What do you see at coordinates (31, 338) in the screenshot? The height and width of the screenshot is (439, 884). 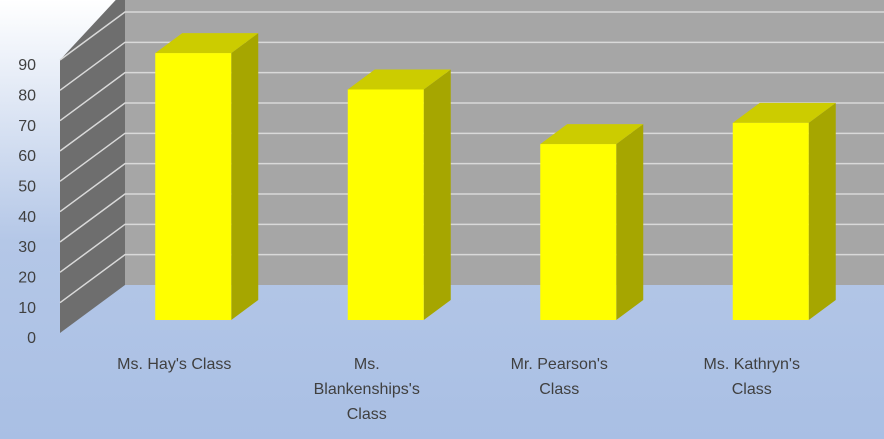 I see `y-tick-label: 0` at bounding box center [31, 338].